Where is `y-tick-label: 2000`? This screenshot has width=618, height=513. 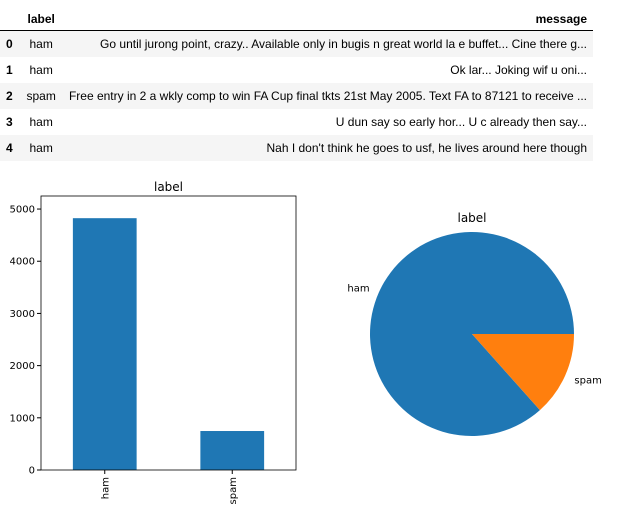
y-tick-label: 2000 is located at coordinates (22, 366).